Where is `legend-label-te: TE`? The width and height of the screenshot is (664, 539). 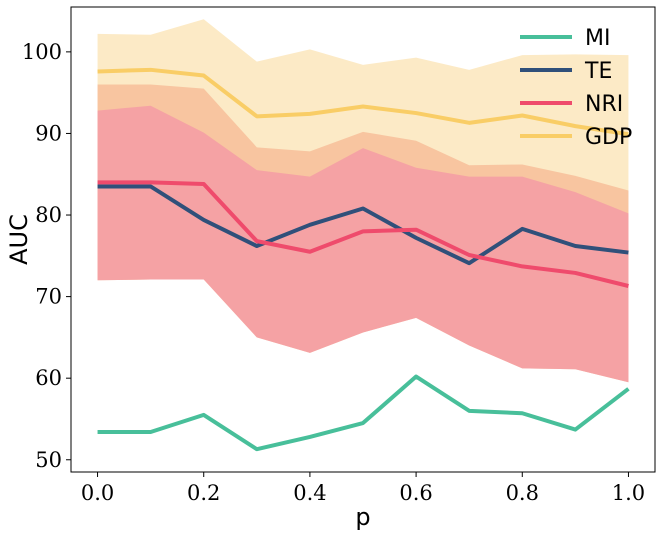 legend-label-te: TE is located at coordinates (598, 71).